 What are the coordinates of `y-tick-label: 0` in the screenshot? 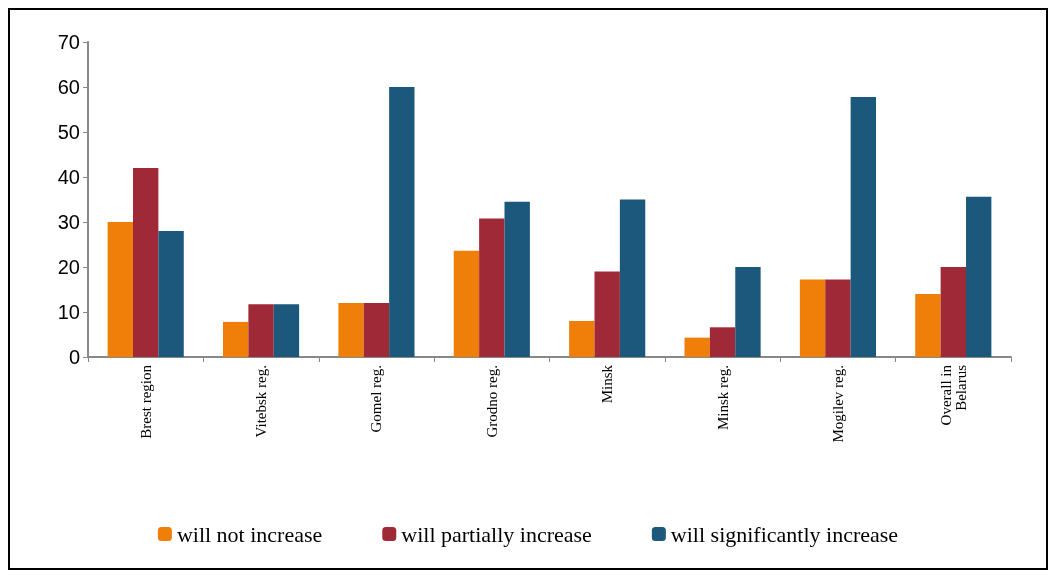 It's located at (74, 357).